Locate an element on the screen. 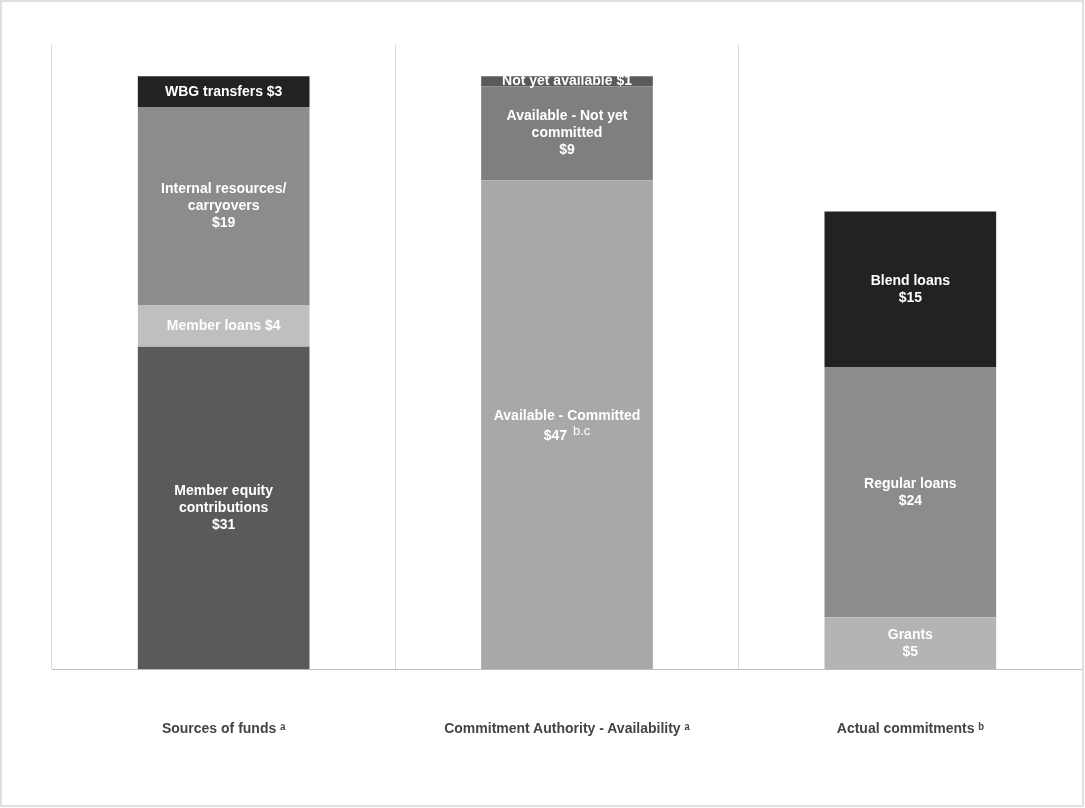 This screenshot has width=1085, height=808. text: Member loans $4 is located at coordinates (223, 324).